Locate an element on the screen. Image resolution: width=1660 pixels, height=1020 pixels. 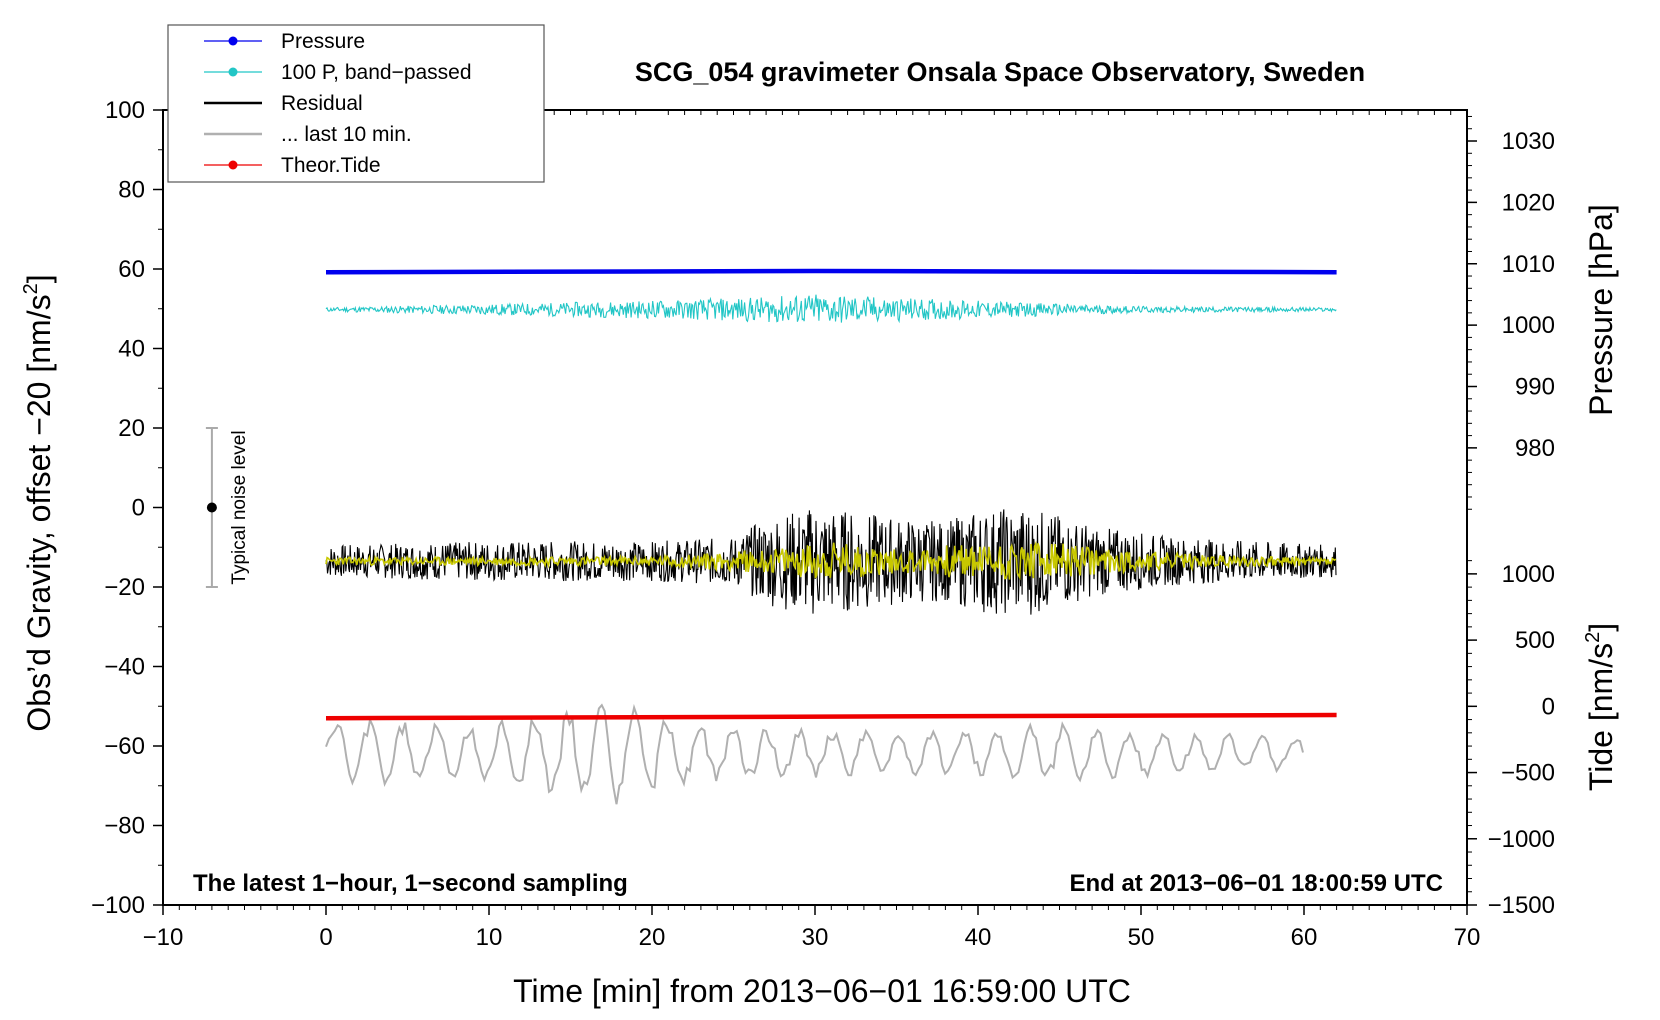
pressure-tick-label: 990 is located at coordinates (1535, 387).